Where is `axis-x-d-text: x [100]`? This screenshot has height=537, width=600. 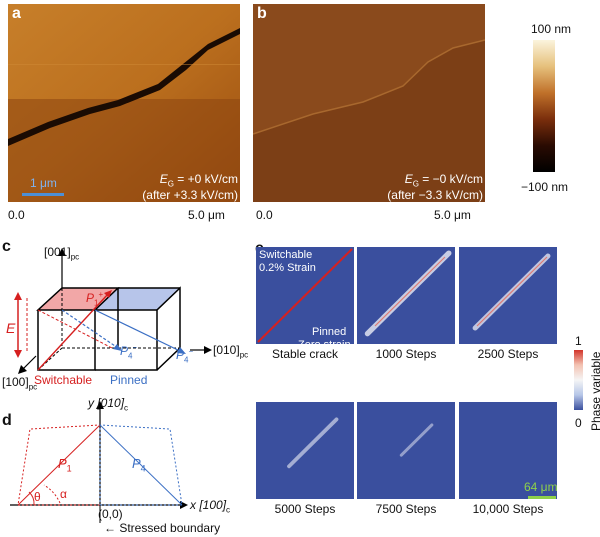
axis-x-d-text: x [100] is located at coordinates (208, 505).